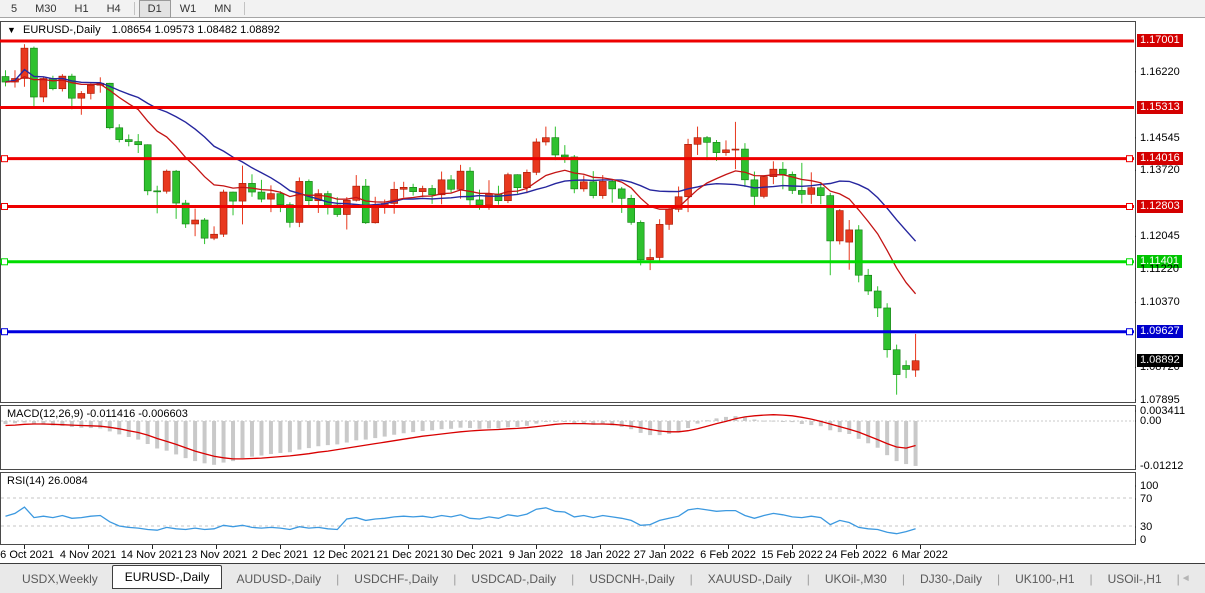  I want to click on macd-axis-label: 0.003411, so click(1163, 411).